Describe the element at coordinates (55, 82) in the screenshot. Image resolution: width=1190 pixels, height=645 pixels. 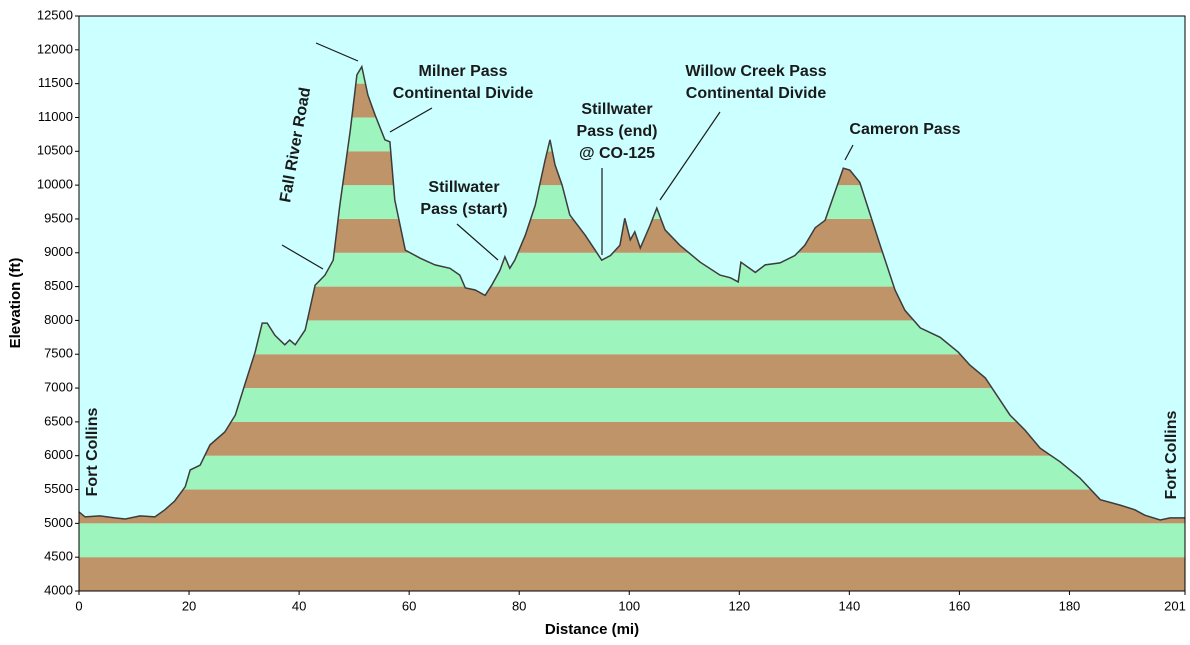
I see `y-tick-label: 11500` at that location.